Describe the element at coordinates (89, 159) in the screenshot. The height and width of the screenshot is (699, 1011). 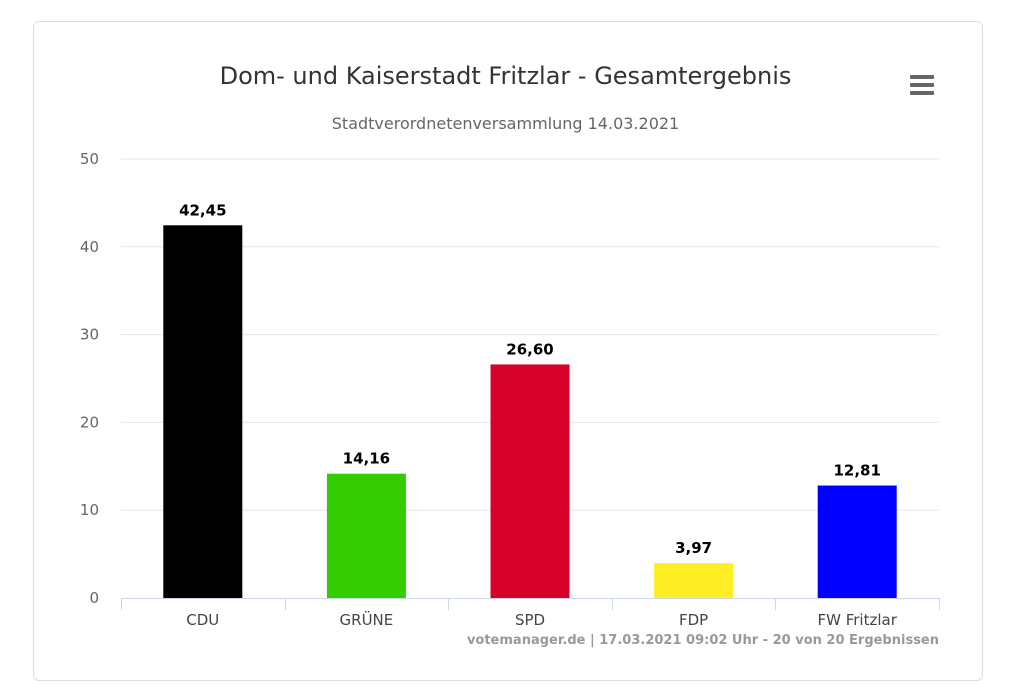
I see `y-tick-label: 50` at that location.